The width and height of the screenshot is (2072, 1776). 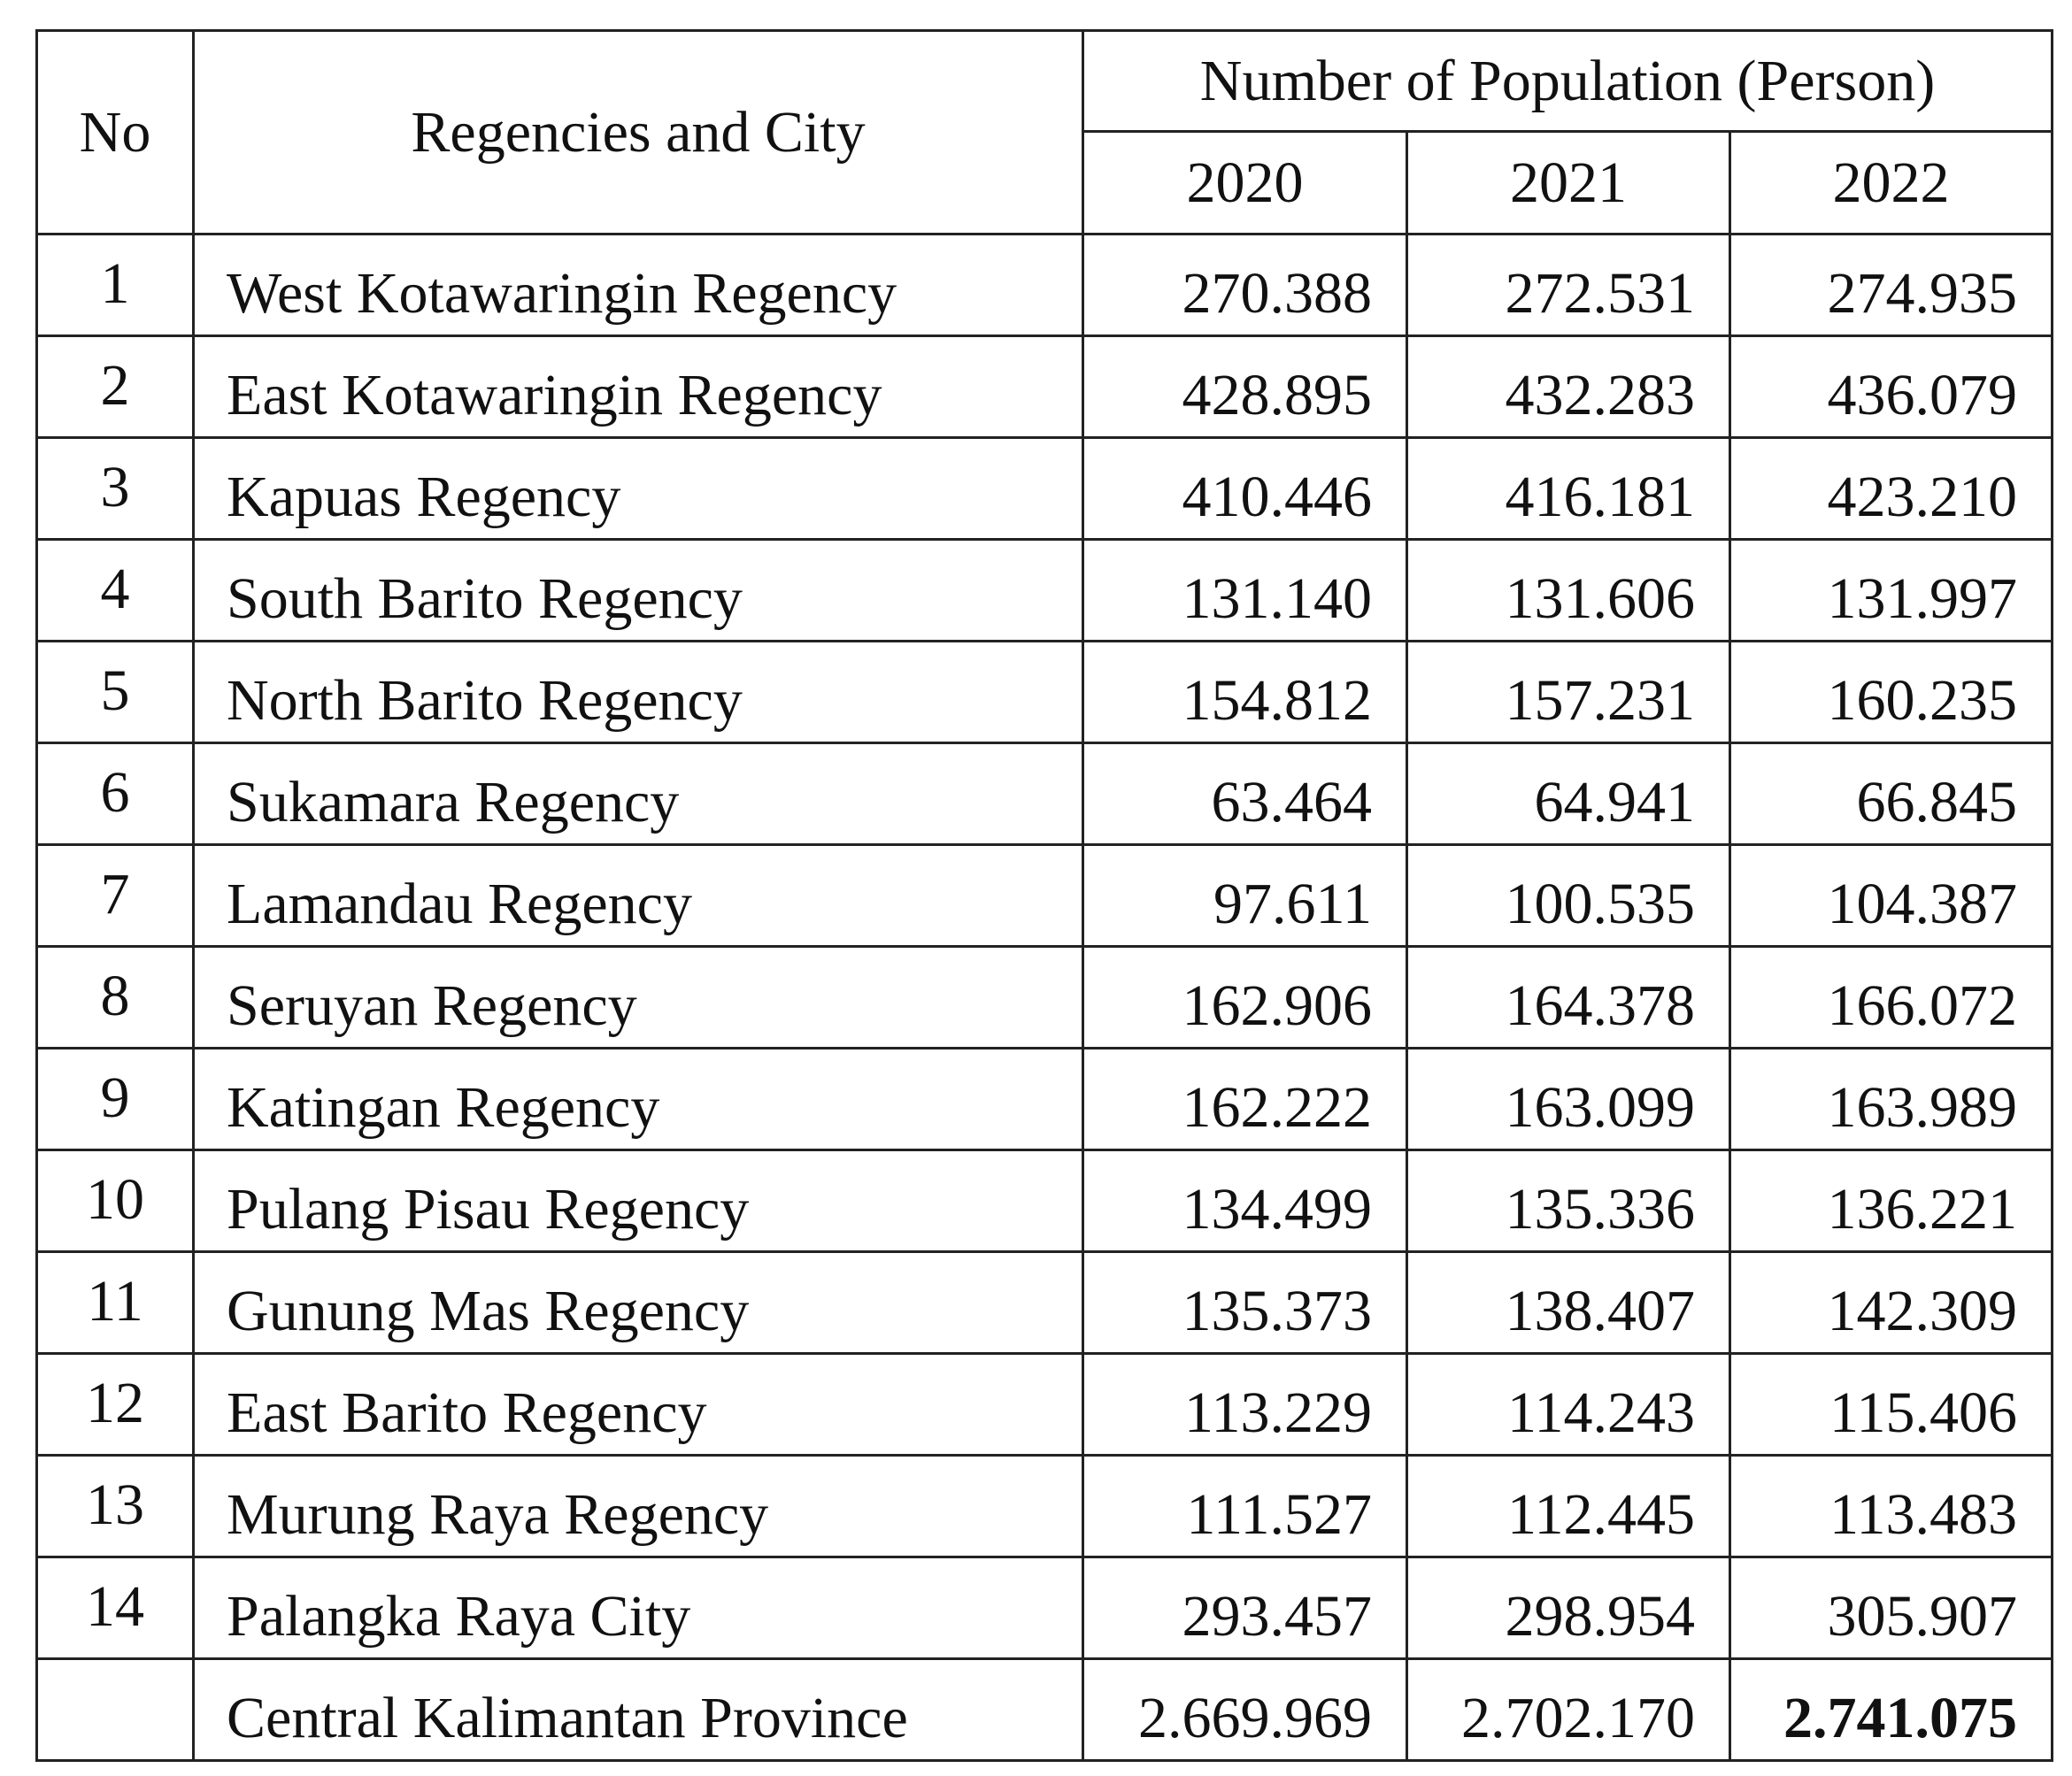 What do you see at coordinates (638, 386) in the screenshot?
I see `region-name: East Kotawaringin Regency` at bounding box center [638, 386].